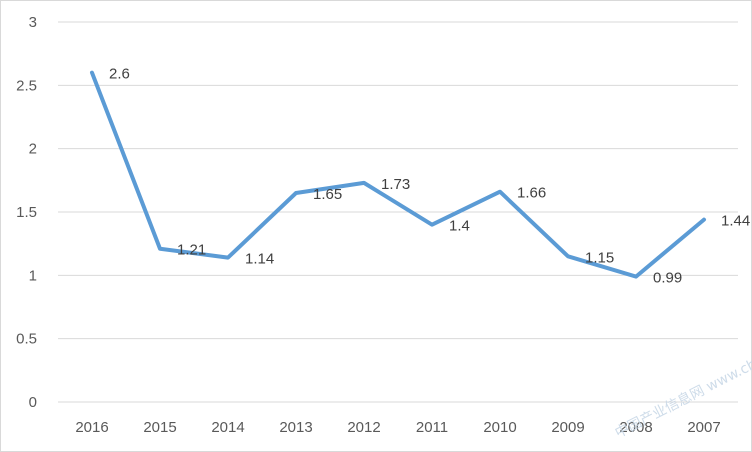  What do you see at coordinates (635, 427) in the screenshot?
I see `x-tick-label: 2008` at bounding box center [635, 427].